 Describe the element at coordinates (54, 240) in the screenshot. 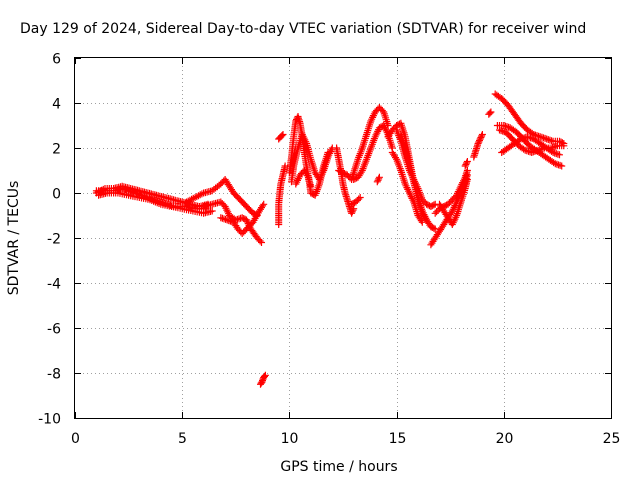

I see `y-tick-label: -2` at that location.